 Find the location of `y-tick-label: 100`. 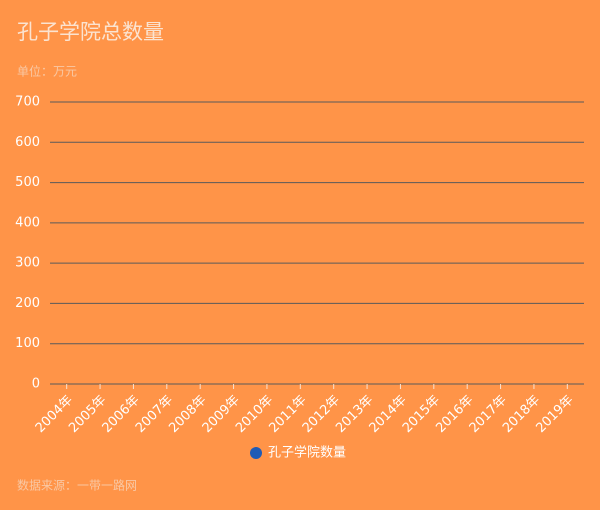

y-tick-label: 100 is located at coordinates (27, 343).